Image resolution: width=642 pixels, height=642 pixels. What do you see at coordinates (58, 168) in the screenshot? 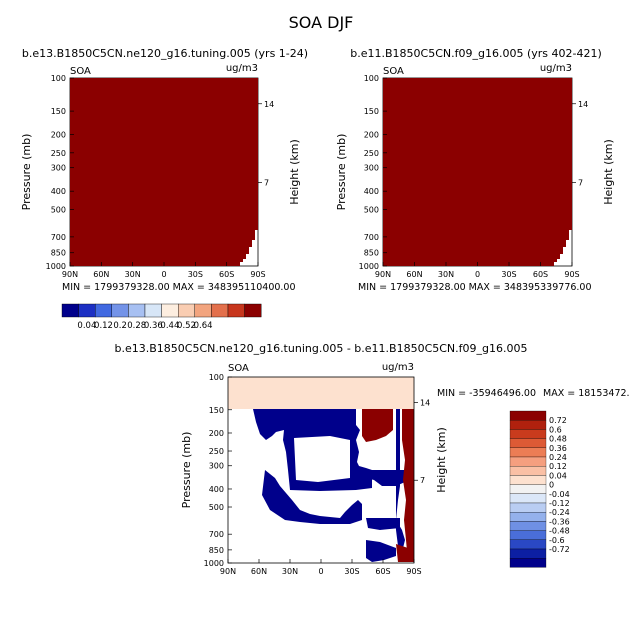
I see `y-tick-label: 300` at bounding box center [58, 168].